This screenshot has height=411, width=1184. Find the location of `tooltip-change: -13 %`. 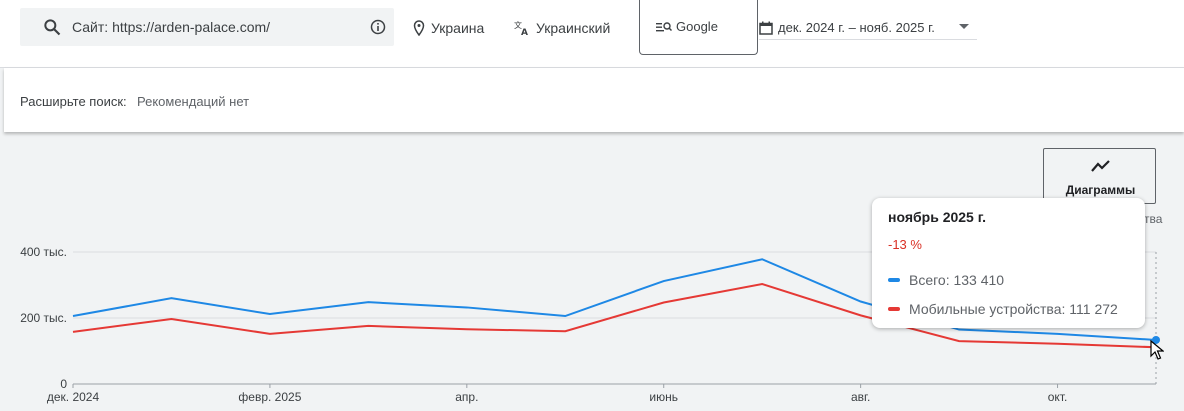

tooltip-change: -13 % is located at coordinates (905, 244).